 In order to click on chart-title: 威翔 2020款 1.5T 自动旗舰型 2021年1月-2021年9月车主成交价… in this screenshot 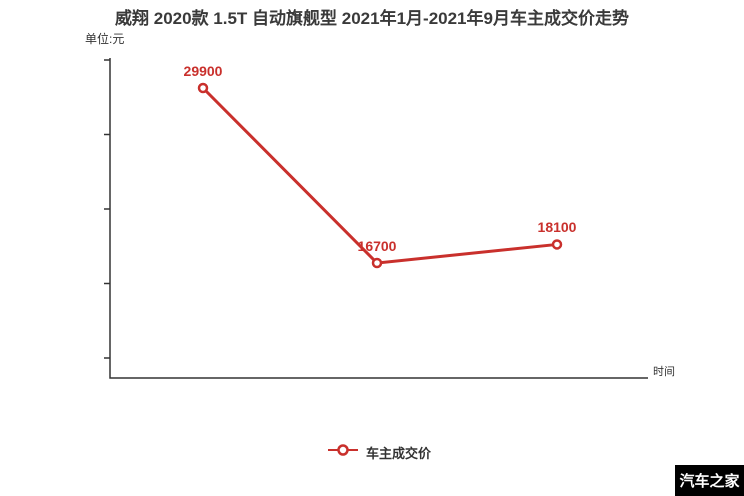, I will do `click(372, 18)`.